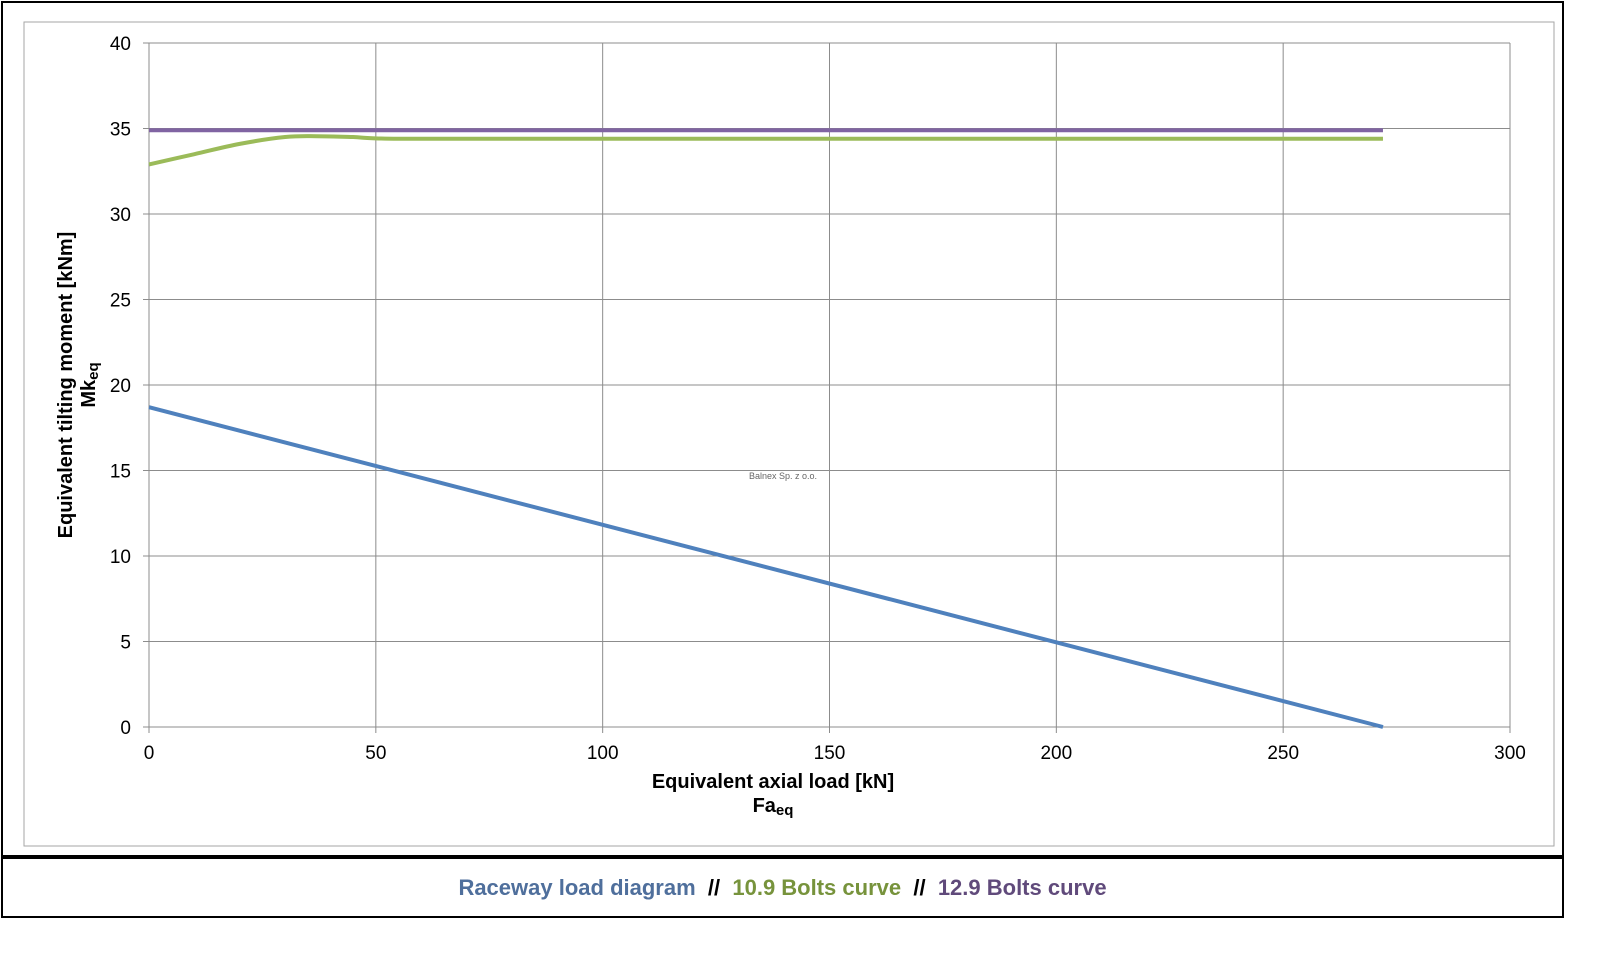  I want to click on watermark: Balnex Sp. z o.o., so click(783, 476).